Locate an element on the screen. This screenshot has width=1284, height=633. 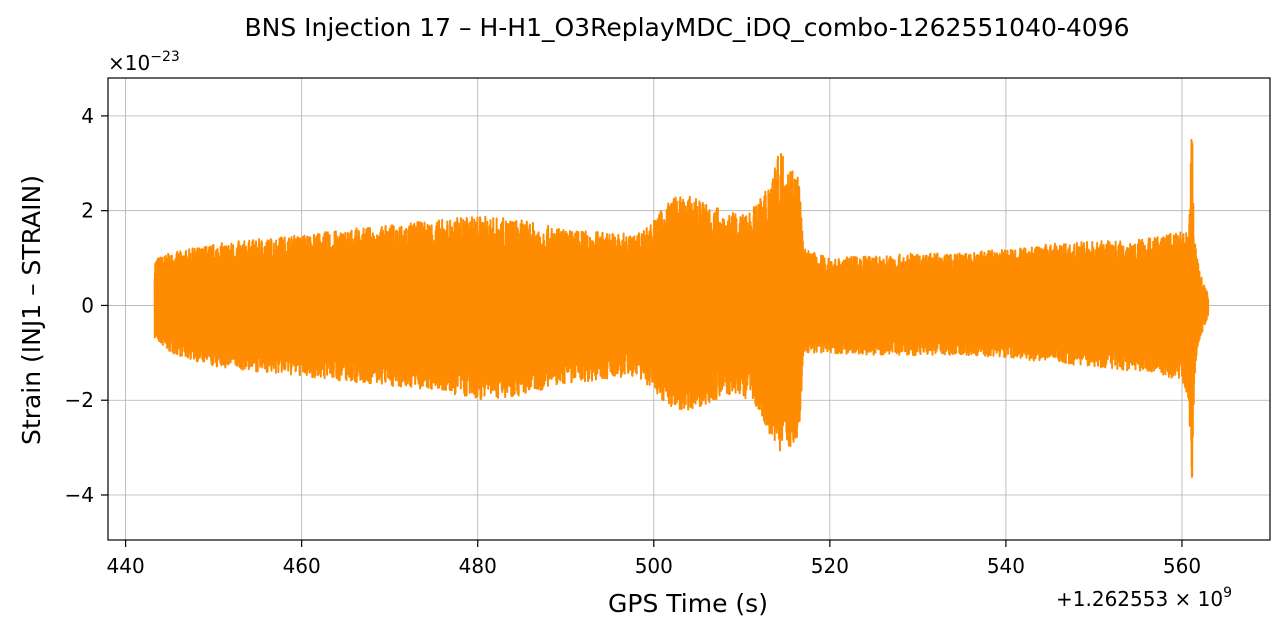
y-scale-exponent: −23 is located at coordinates (165, 57).